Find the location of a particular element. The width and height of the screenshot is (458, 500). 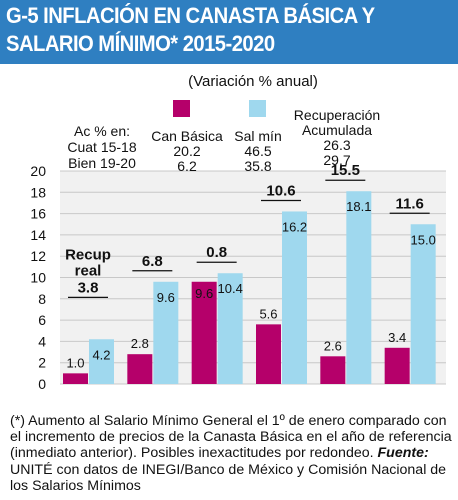

value-label-can-basica: 2.8 is located at coordinates (140, 343).